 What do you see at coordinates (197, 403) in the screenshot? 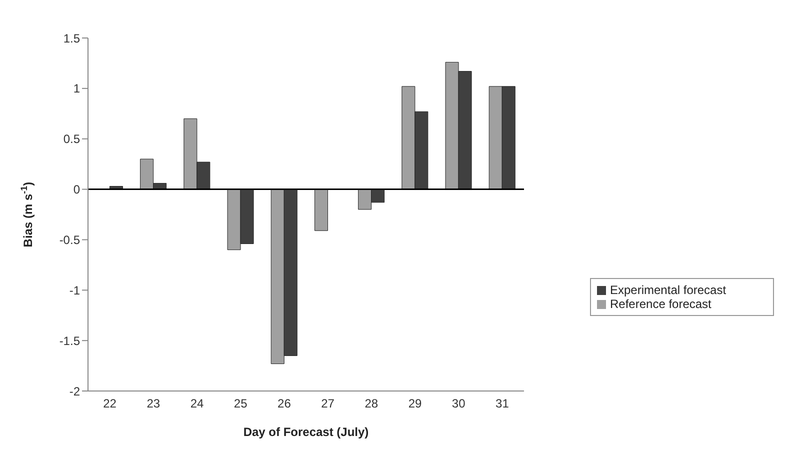
I see `x-tick-label: 24` at bounding box center [197, 403].